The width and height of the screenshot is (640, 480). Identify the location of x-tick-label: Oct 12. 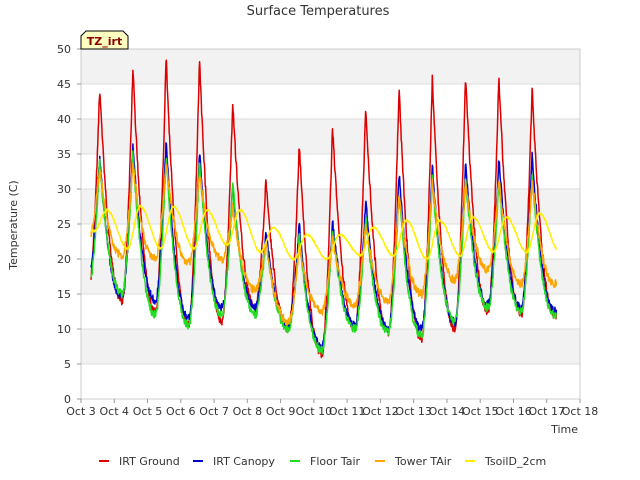
(380, 411).